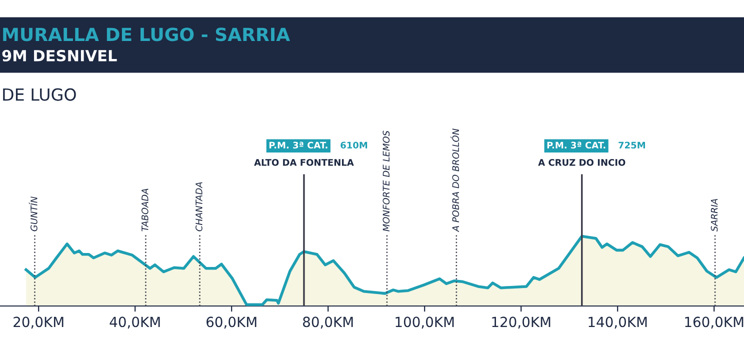  What do you see at coordinates (631, 145) in the screenshot?
I see `text: 725M` at bounding box center [631, 145].